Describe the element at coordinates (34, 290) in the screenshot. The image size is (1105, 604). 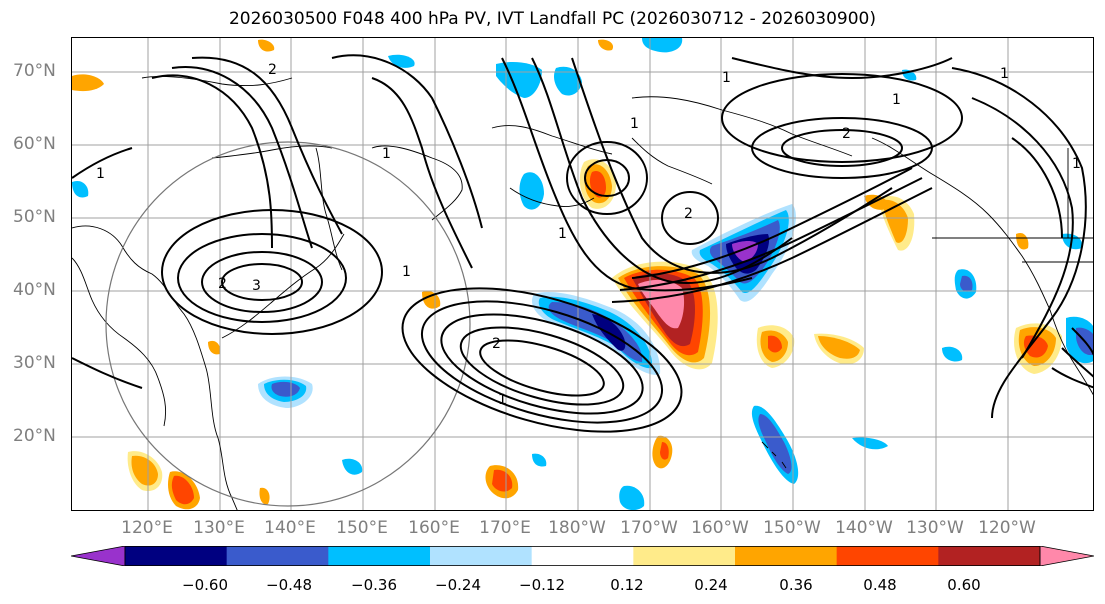
I see `lat-label: 40°N` at that location.